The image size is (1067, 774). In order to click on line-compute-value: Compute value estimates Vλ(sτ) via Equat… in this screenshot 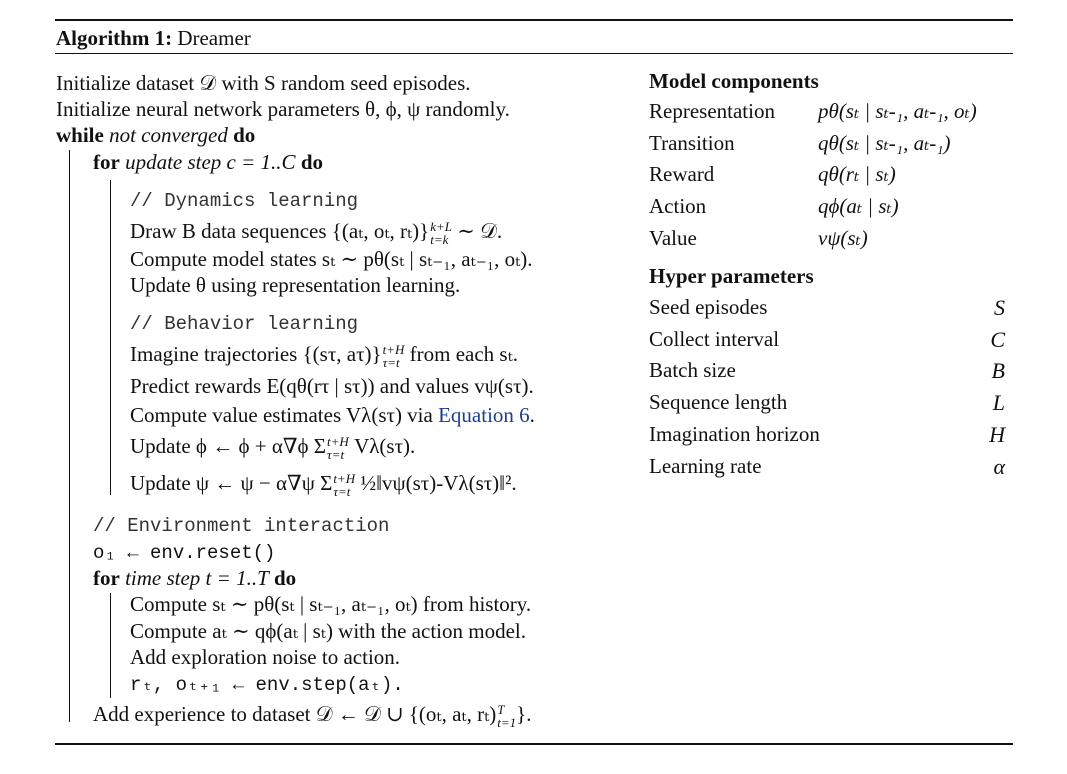, I will do `click(332, 415)`.